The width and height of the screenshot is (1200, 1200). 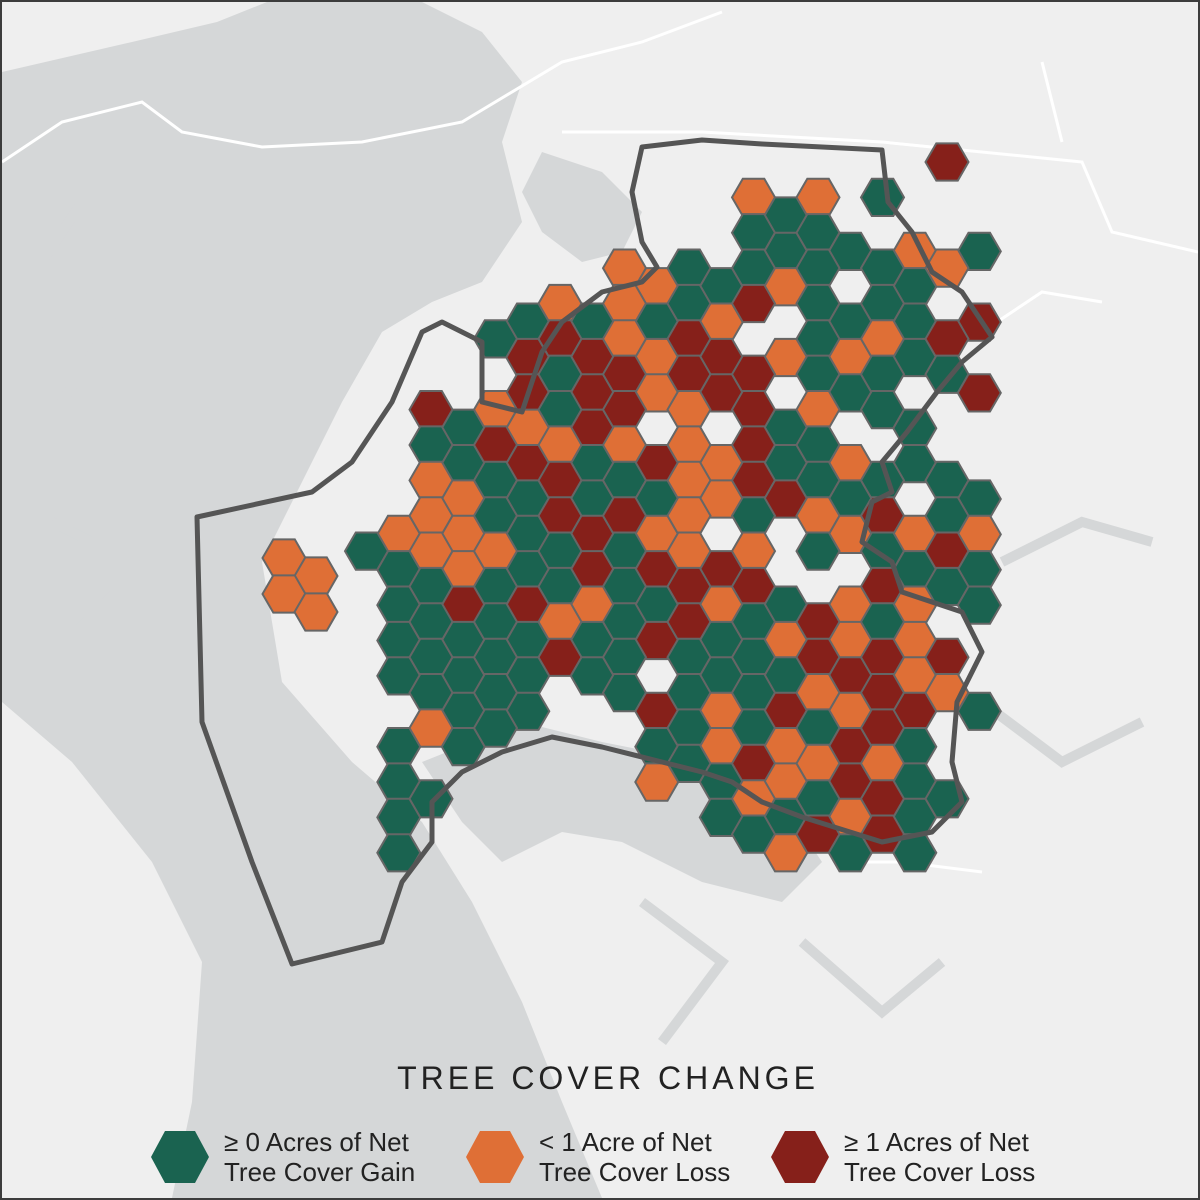 I want to click on legend-item-gain: ≥ 0 Acres of Net Tree Cover Gain, so click(x=282, y=1157).